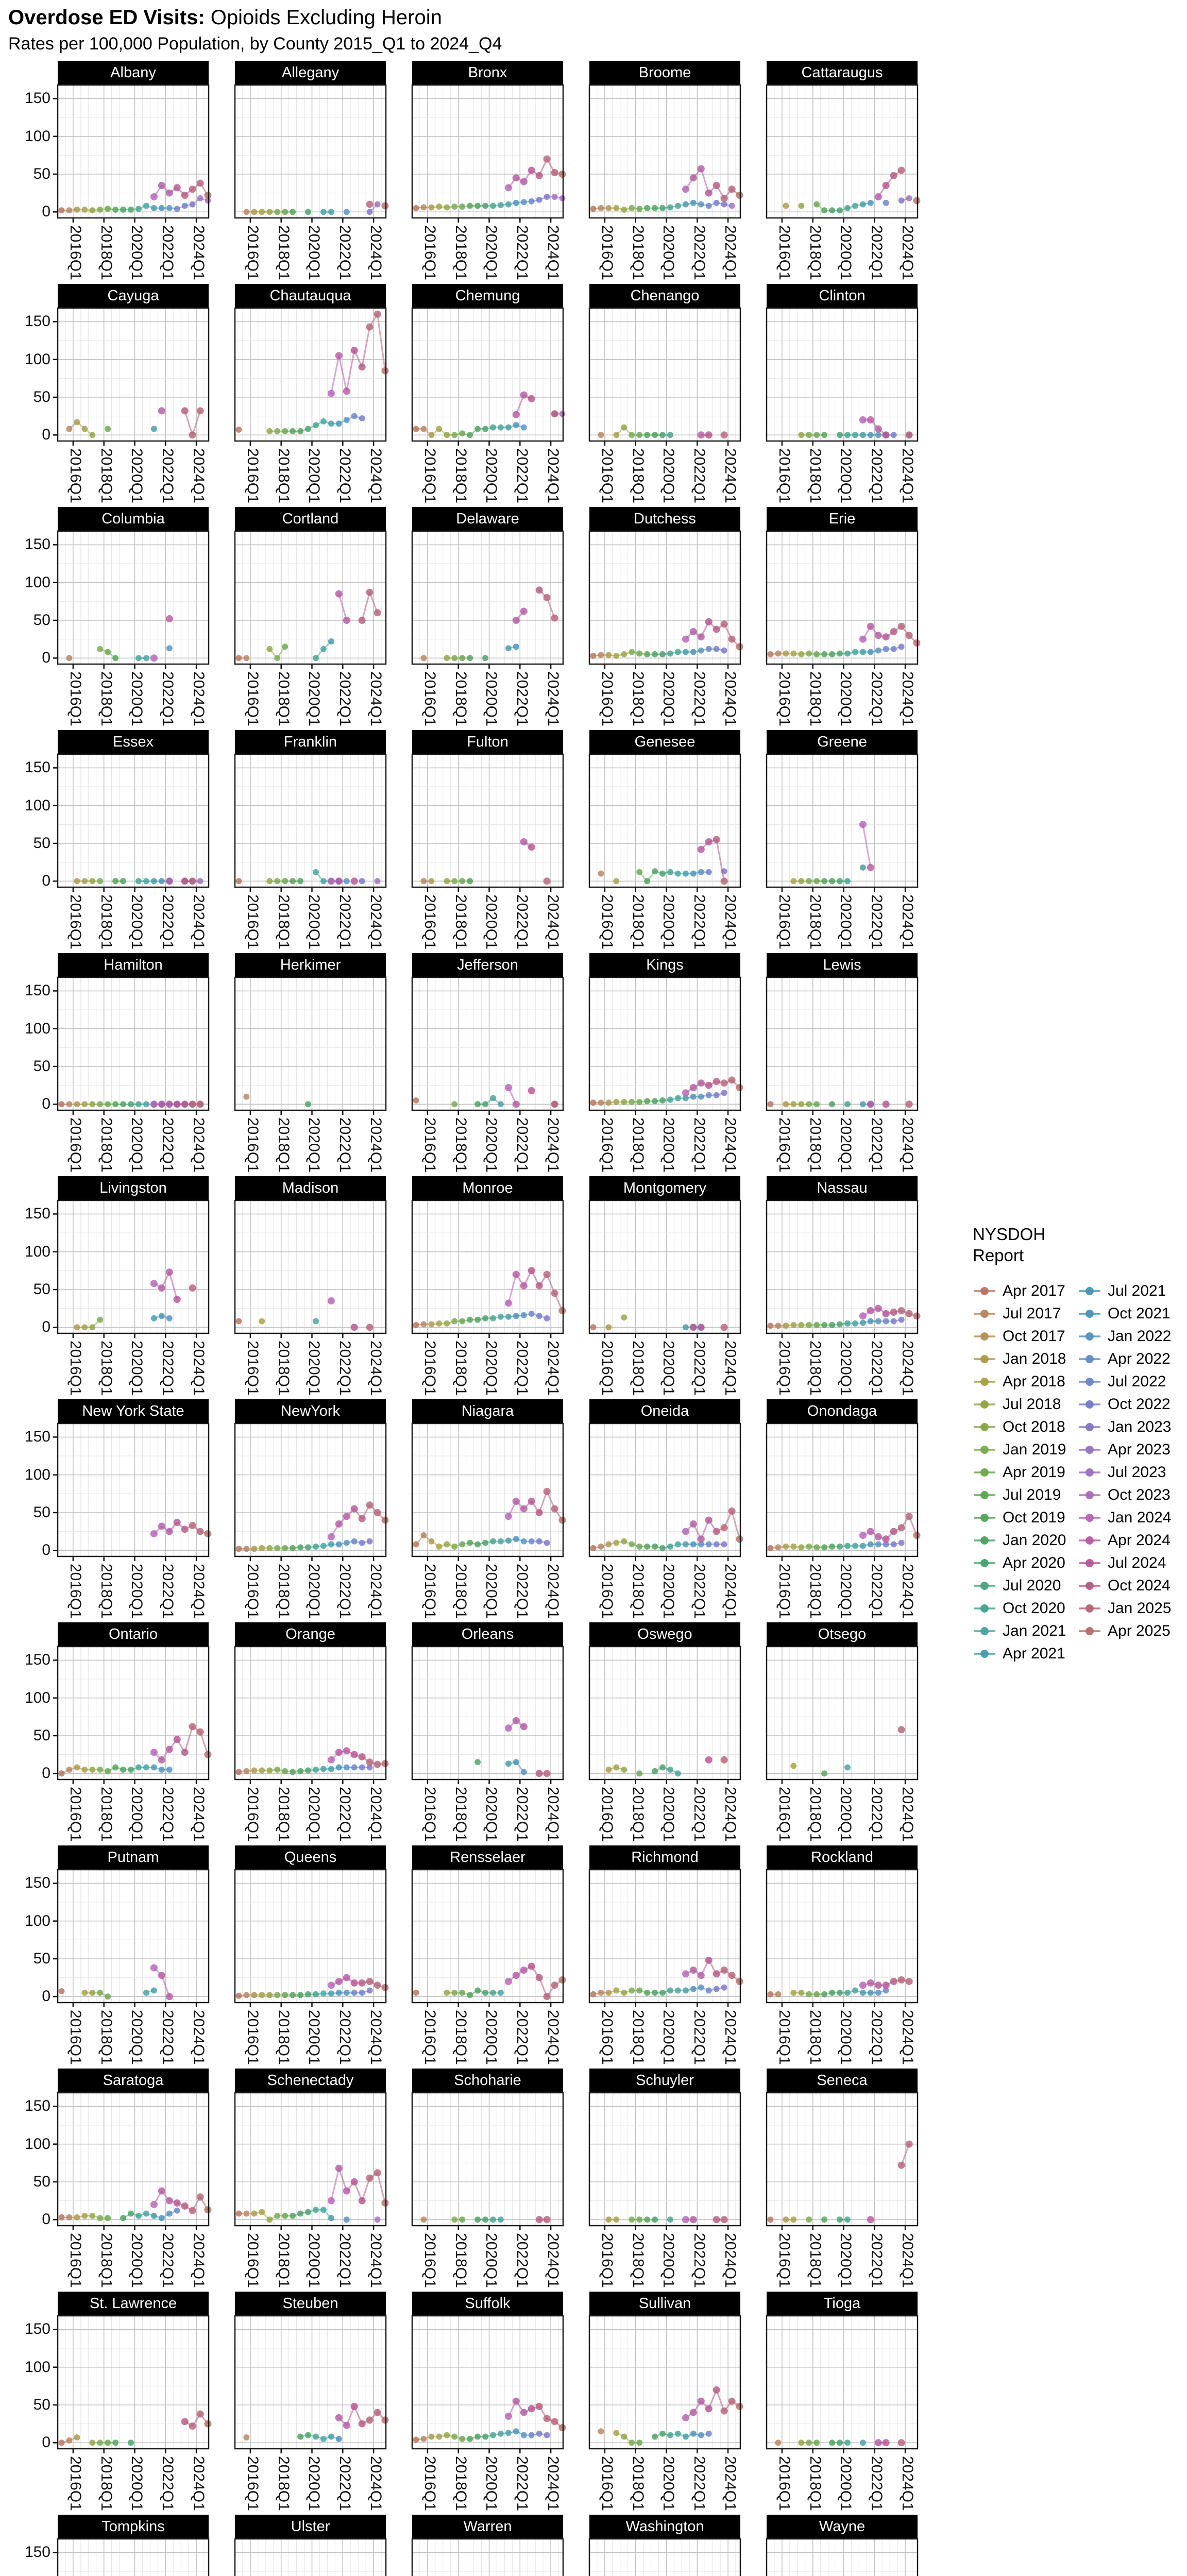 This screenshot has height=2576, width=1187. I want to click on legend-entry: Jul 2018, so click(1025, 1404).